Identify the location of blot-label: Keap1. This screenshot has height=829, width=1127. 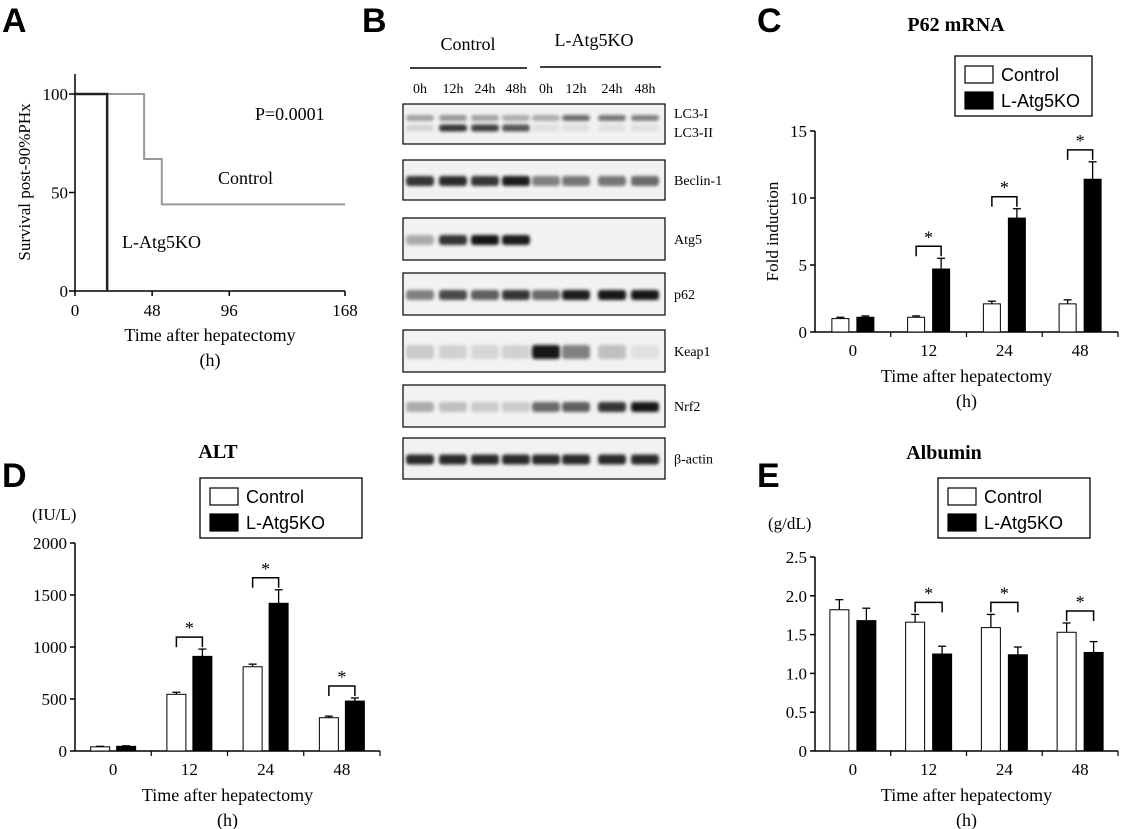
(692, 352).